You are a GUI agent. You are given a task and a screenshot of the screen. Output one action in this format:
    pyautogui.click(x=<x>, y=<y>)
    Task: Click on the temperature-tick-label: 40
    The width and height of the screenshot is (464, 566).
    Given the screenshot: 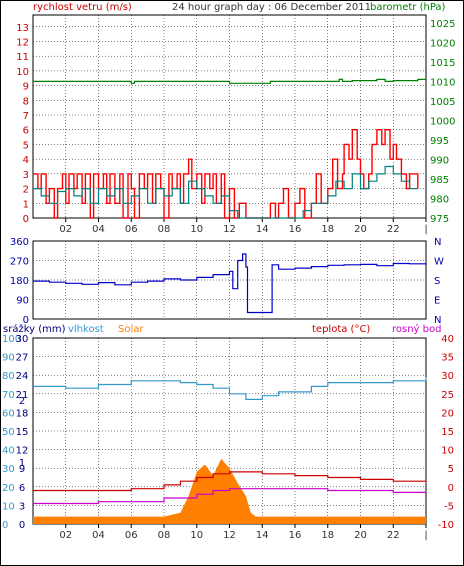 What is the action you would take?
    pyautogui.click(x=447, y=339)
    